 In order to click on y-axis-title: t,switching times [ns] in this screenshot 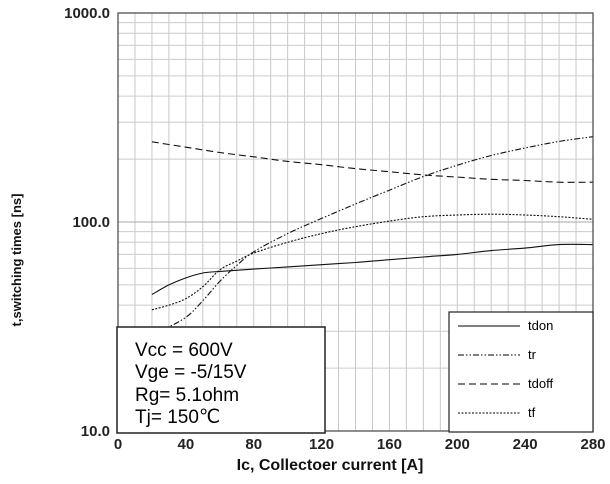, I will do `click(16, 260)`.